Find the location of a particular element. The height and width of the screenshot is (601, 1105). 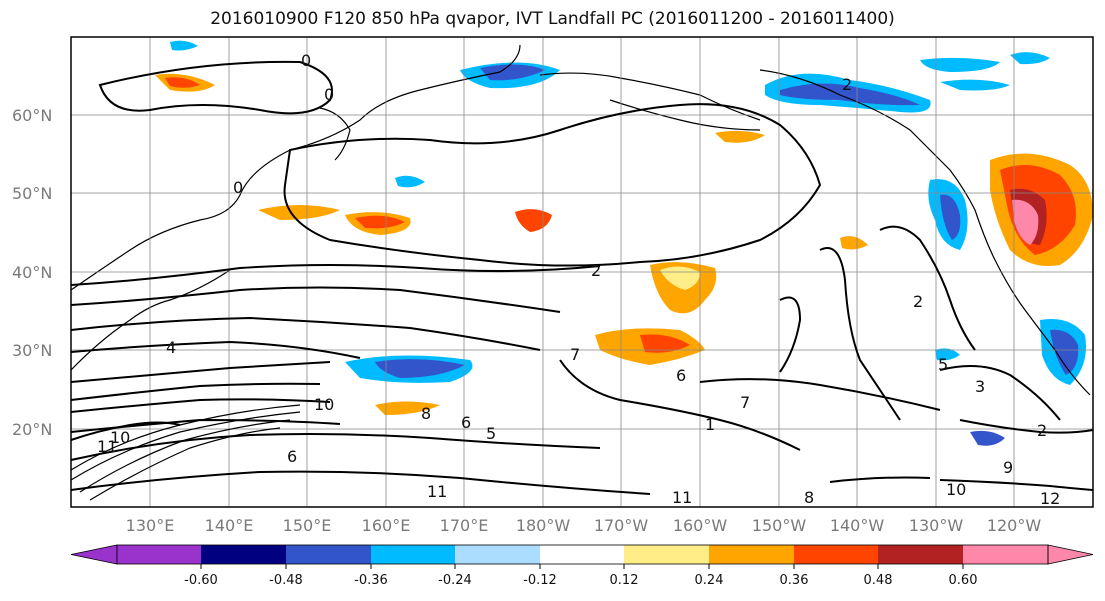

colorbar-tick-label: -0.48 is located at coordinates (286, 580).